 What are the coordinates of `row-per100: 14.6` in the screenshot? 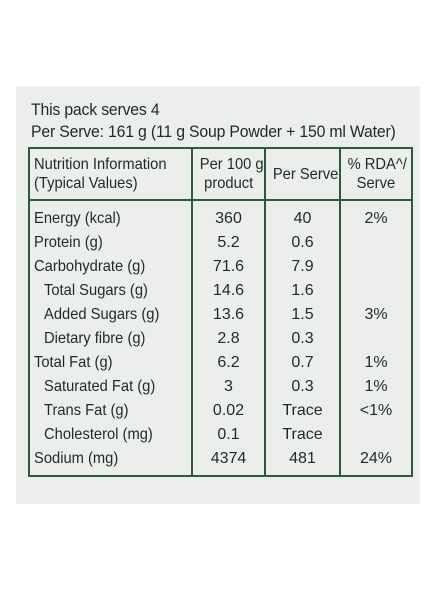 It's located at (228, 291).